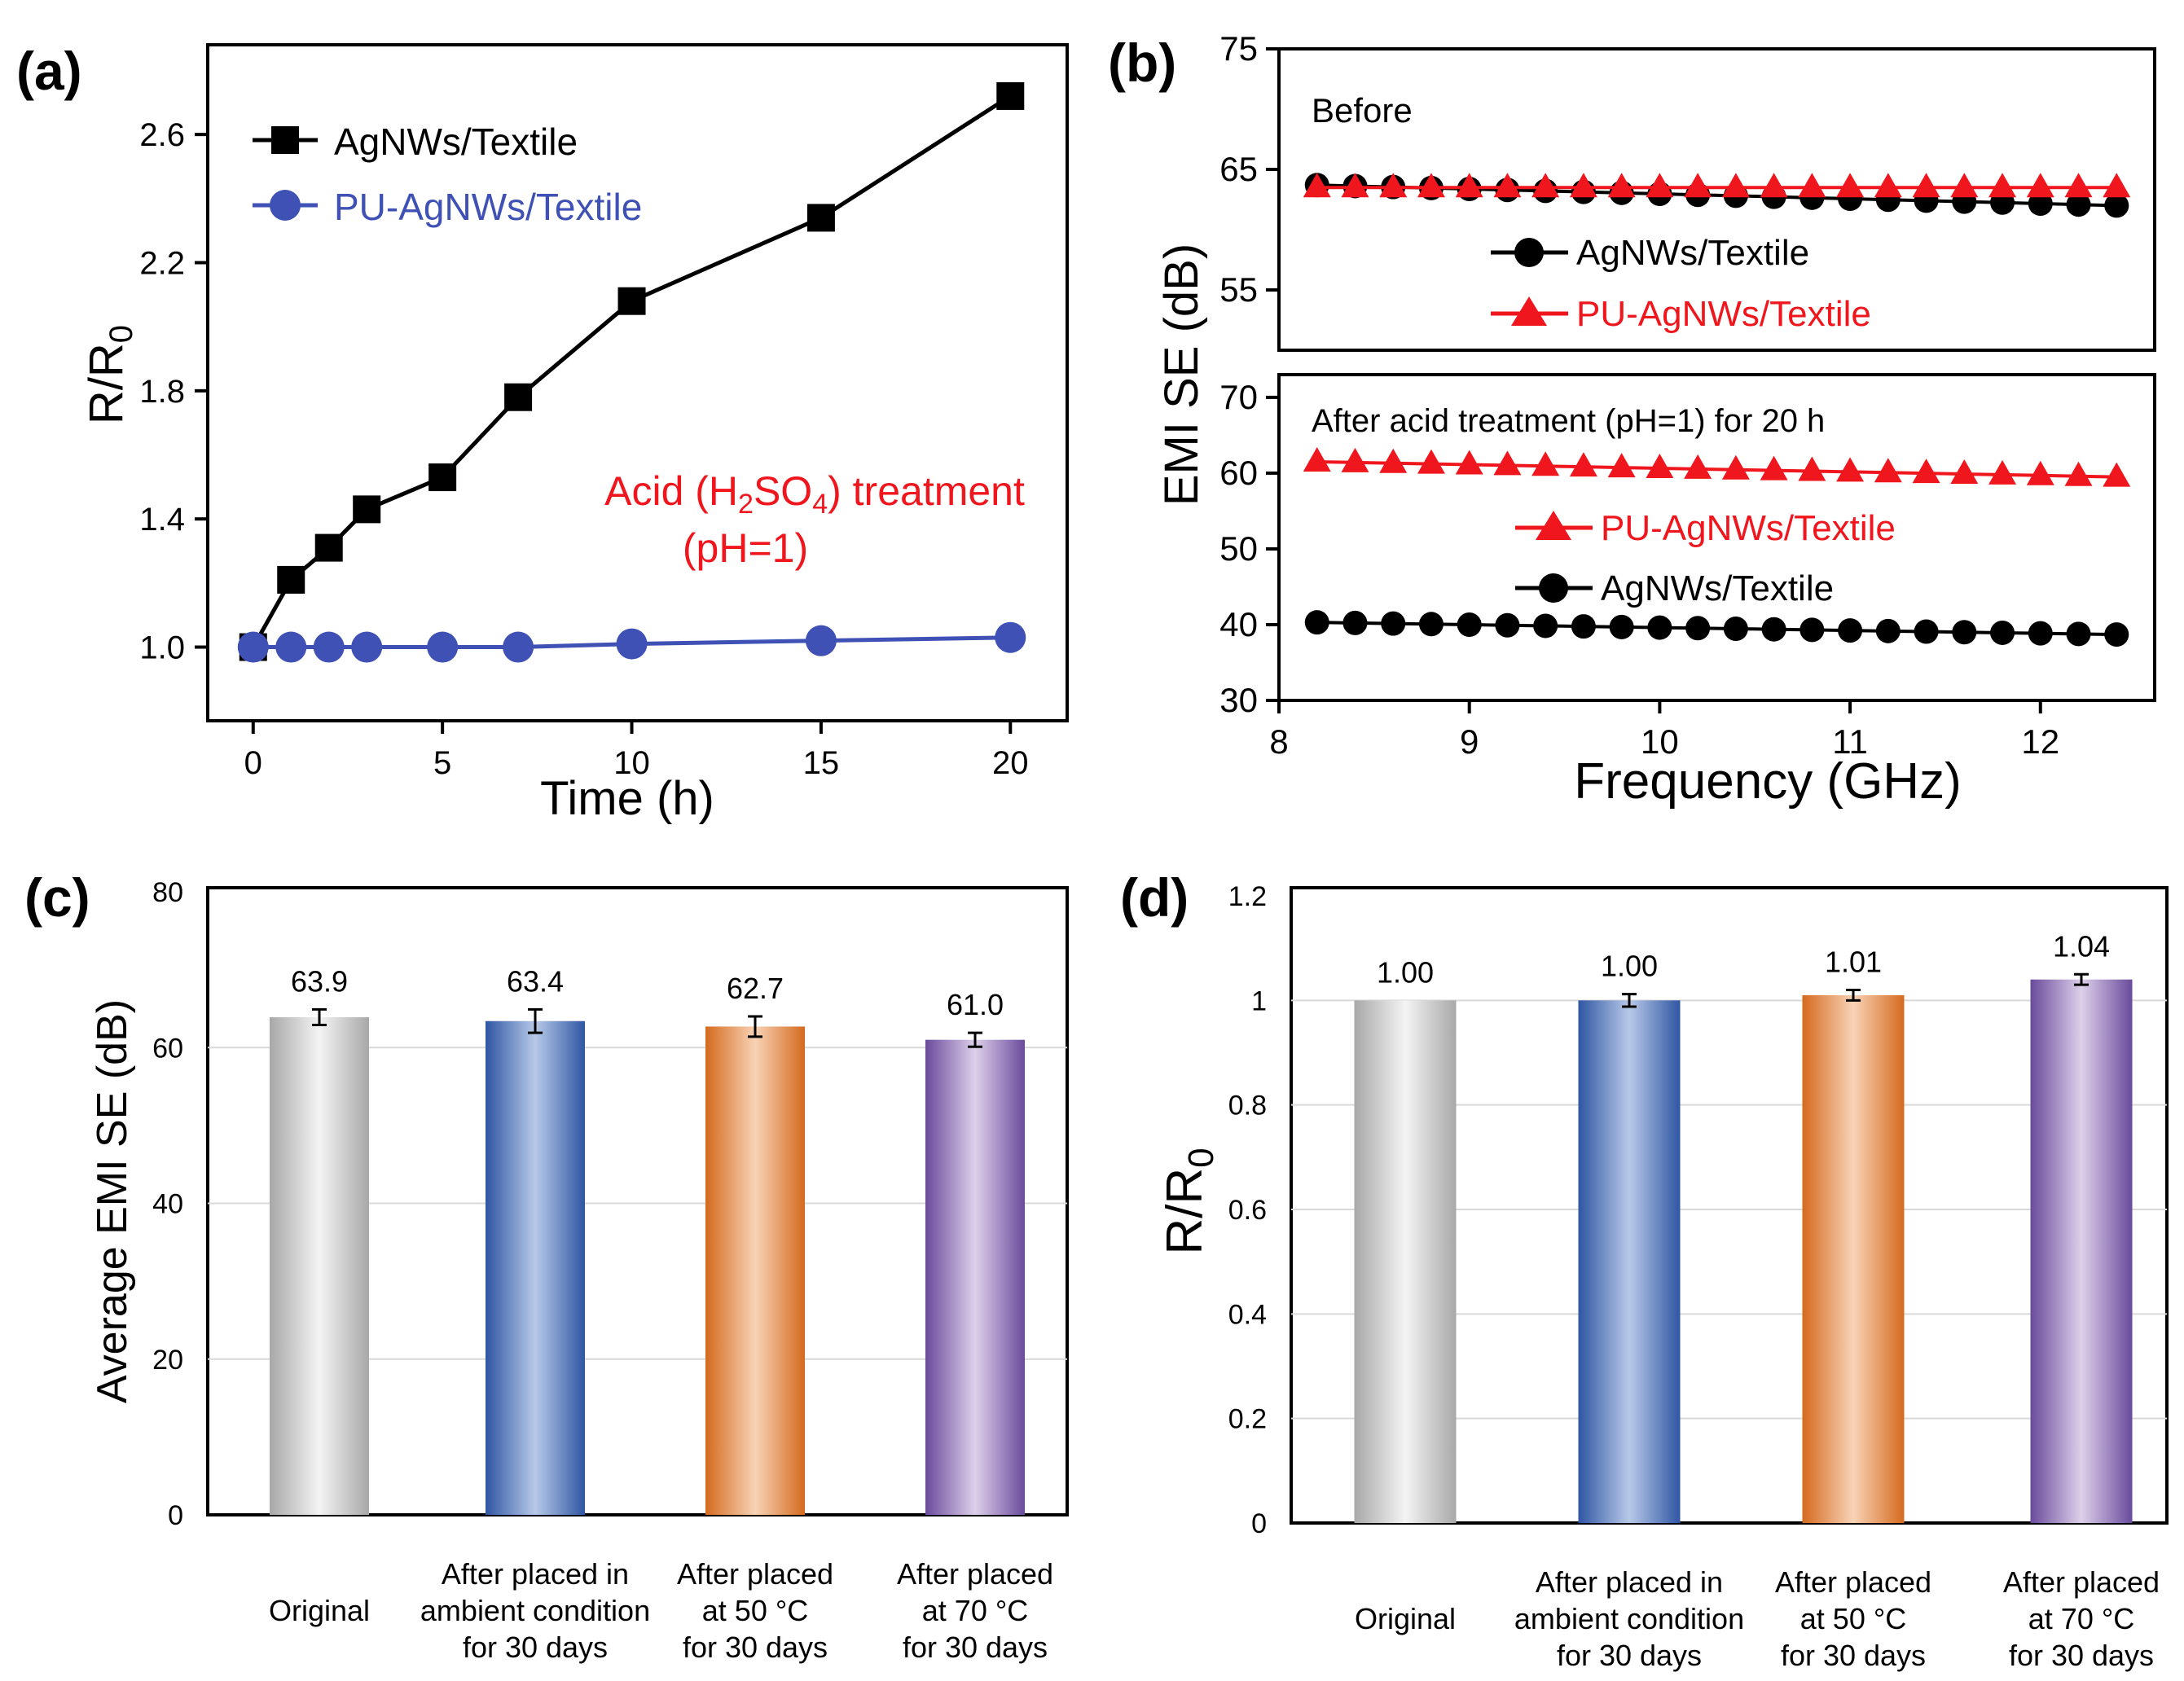 Image resolution: width=2184 pixels, height=1681 pixels. What do you see at coordinates (1247, 1106) in the screenshot?
I see `y-tick-label: 0.8` at bounding box center [1247, 1106].